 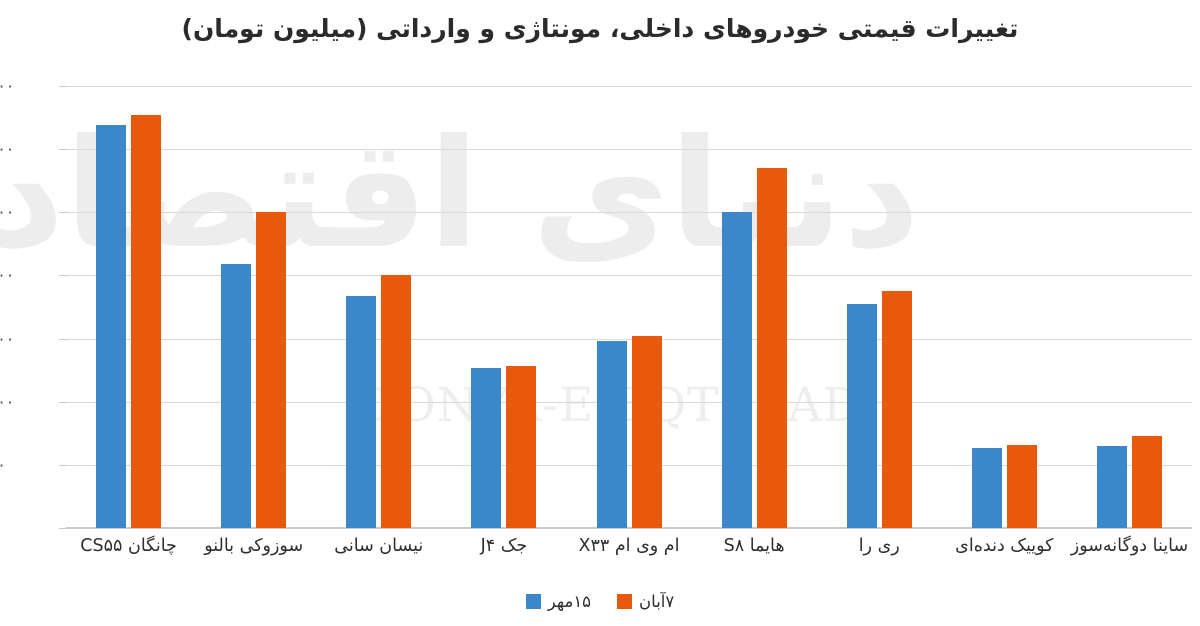 I want to click on x-axis-label: ساینا دوگانه‌سوز, so click(x=1129, y=546).